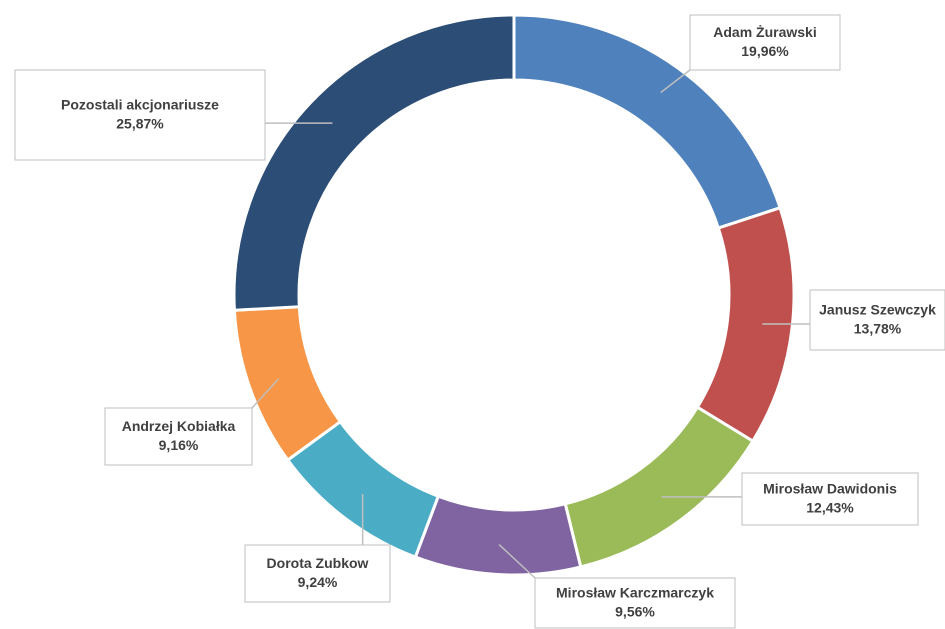 The image size is (945, 629). Describe the element at coordinates (179, 426) in the screenshot. I see `label-name: Andrzej Kobiałka` at that location.